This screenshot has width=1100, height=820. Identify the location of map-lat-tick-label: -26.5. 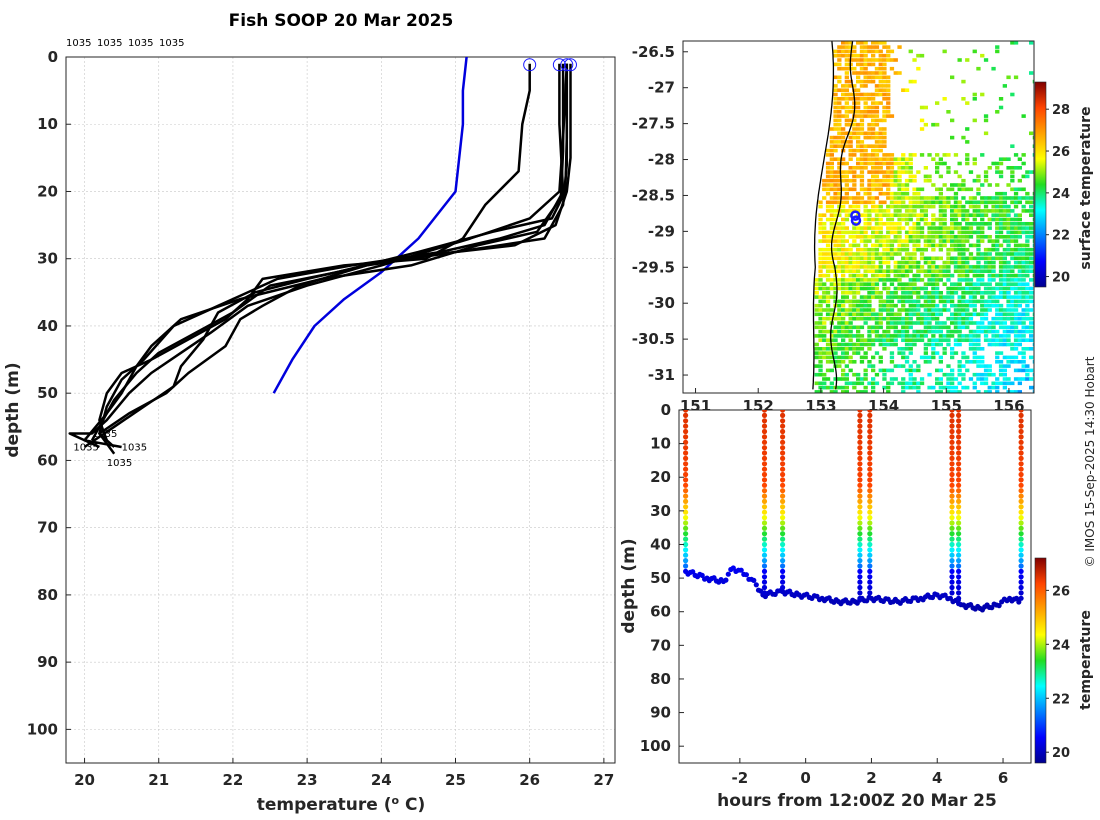
(653, 52).